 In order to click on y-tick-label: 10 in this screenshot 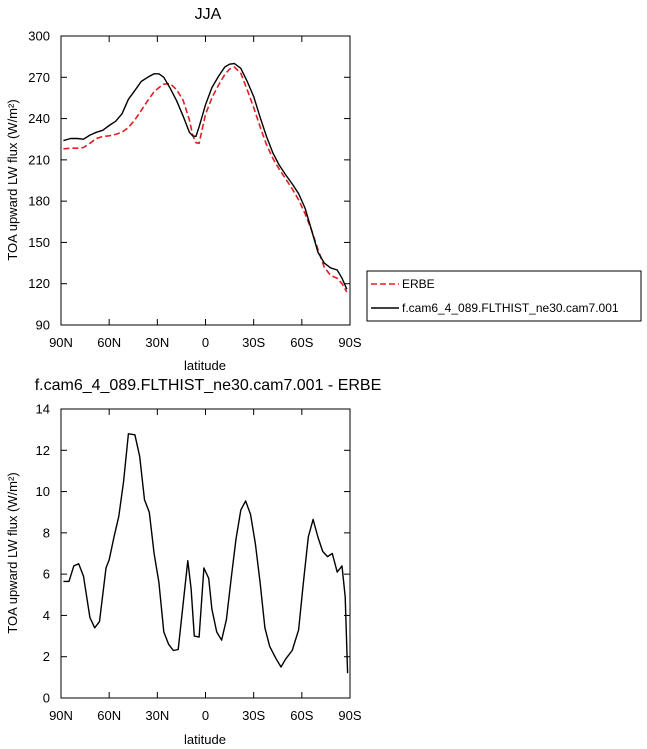, I will do `click(43, 491)`.